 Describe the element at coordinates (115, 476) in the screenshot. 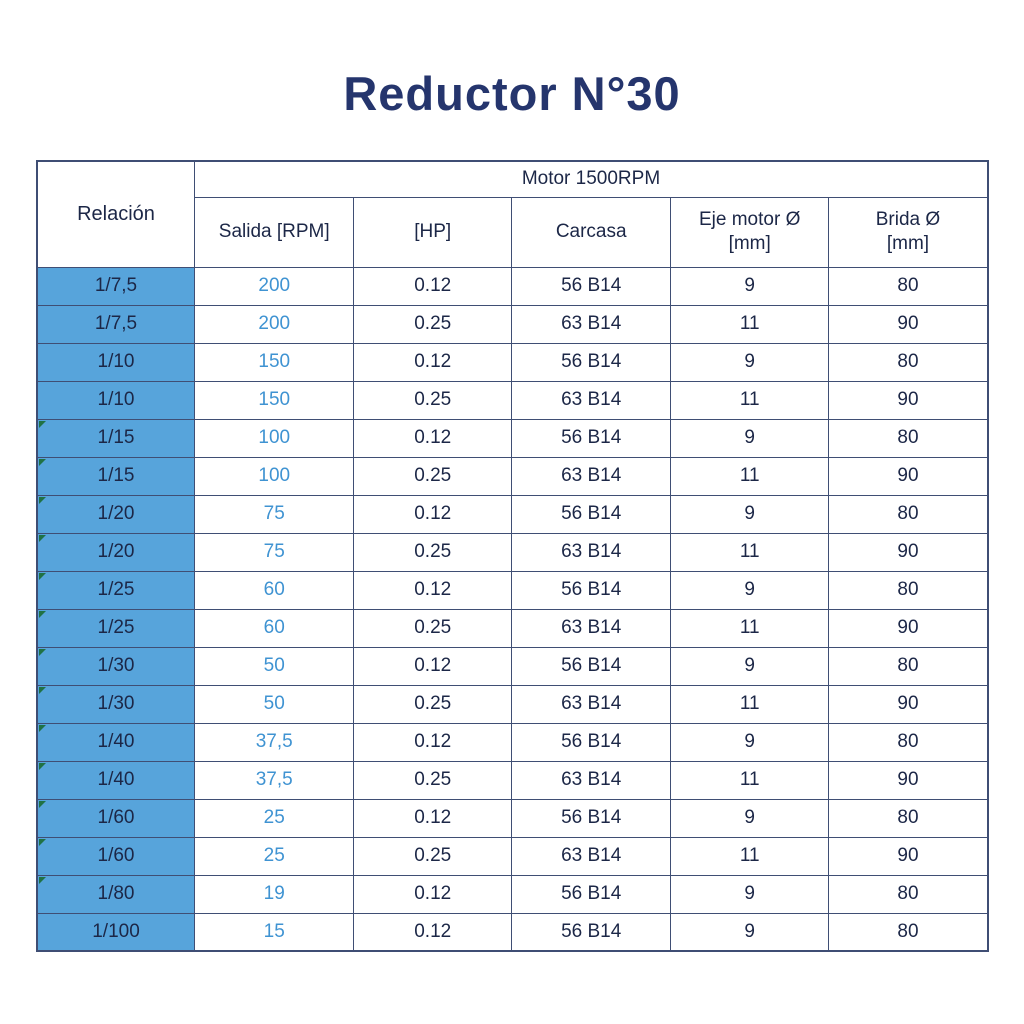

I see `relacion-cell: 1/15` at that location.